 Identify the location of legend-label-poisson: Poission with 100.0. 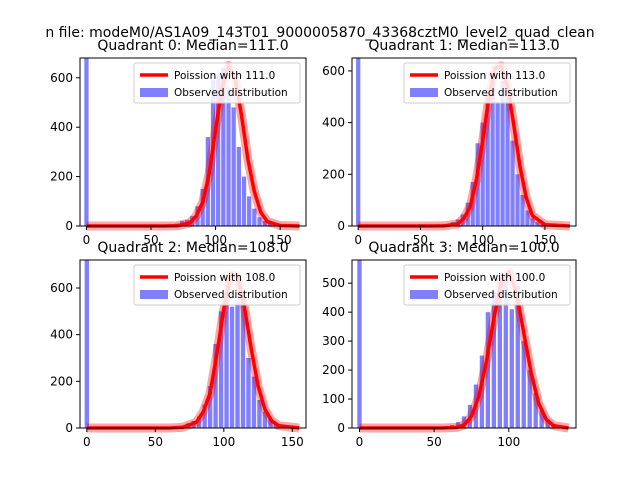
(494, 278).